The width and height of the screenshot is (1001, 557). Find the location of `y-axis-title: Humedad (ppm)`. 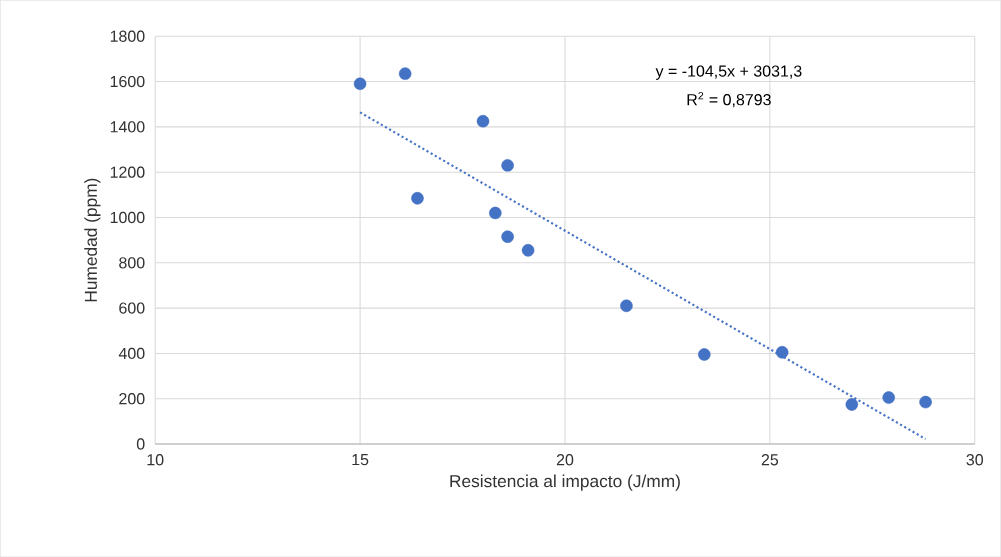

y-axis-title: Humedad (ppm) is located at coordinates (92, 240).